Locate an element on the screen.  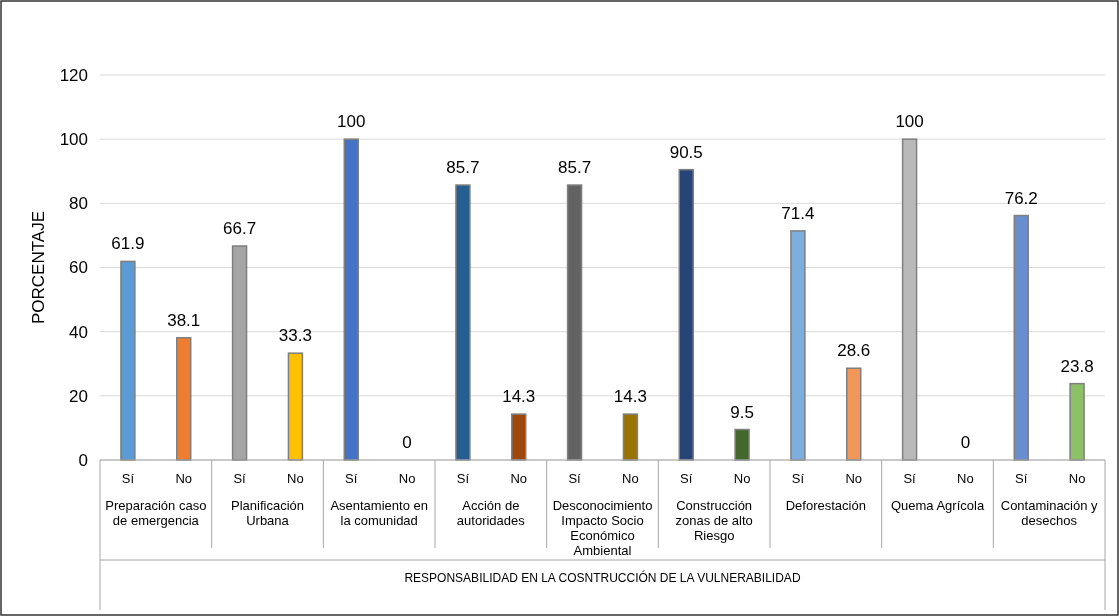
text: Acción de autoridades is located at coordinates (491, 513).